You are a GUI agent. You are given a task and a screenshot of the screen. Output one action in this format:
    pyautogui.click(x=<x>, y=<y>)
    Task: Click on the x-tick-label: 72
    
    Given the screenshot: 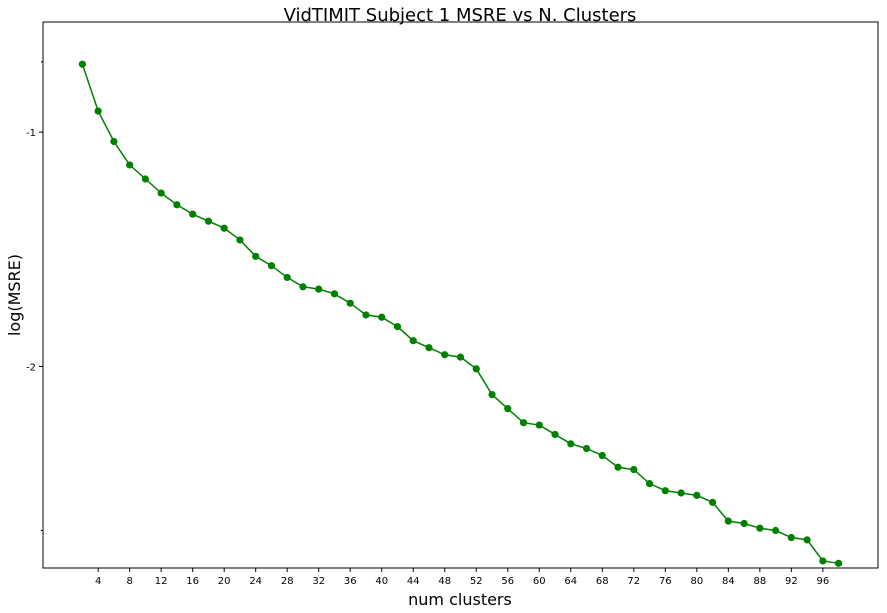 What is the action you would take?
    pyautogui.click(x=633, y=581)
    